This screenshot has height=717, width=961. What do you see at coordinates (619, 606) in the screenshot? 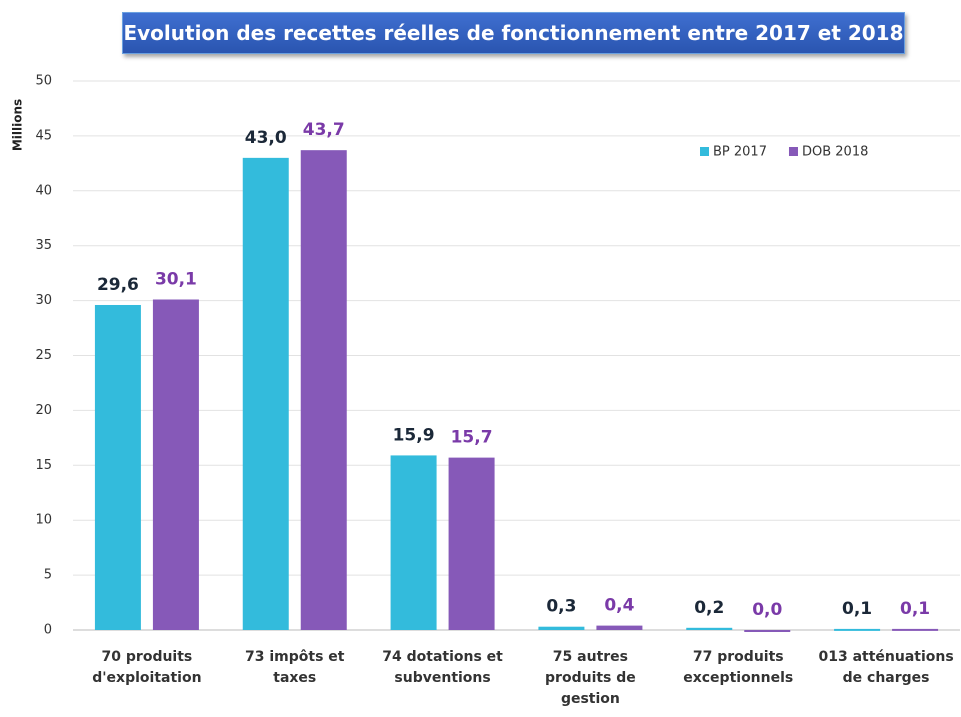
I see `data-label: 0,4` at bounding box center [619, 606].